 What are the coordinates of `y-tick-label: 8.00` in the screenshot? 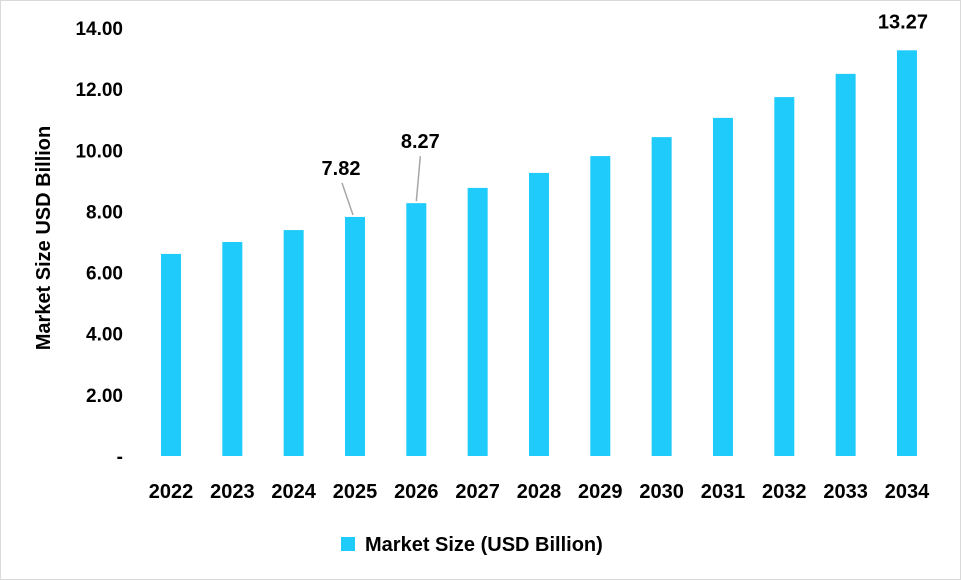 It's located at (104, 212).